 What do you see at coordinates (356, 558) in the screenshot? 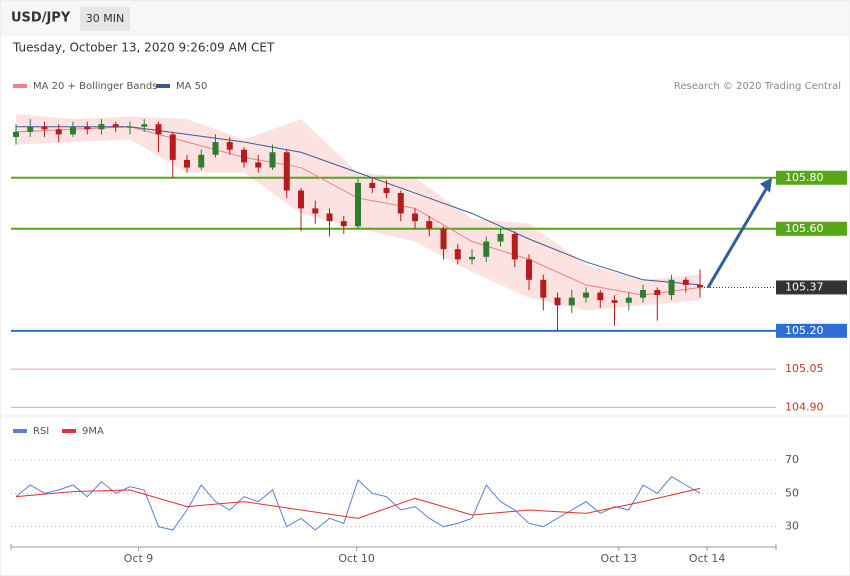
I see `x-tick-label: Oct 10` at bounding box center [356, 558].